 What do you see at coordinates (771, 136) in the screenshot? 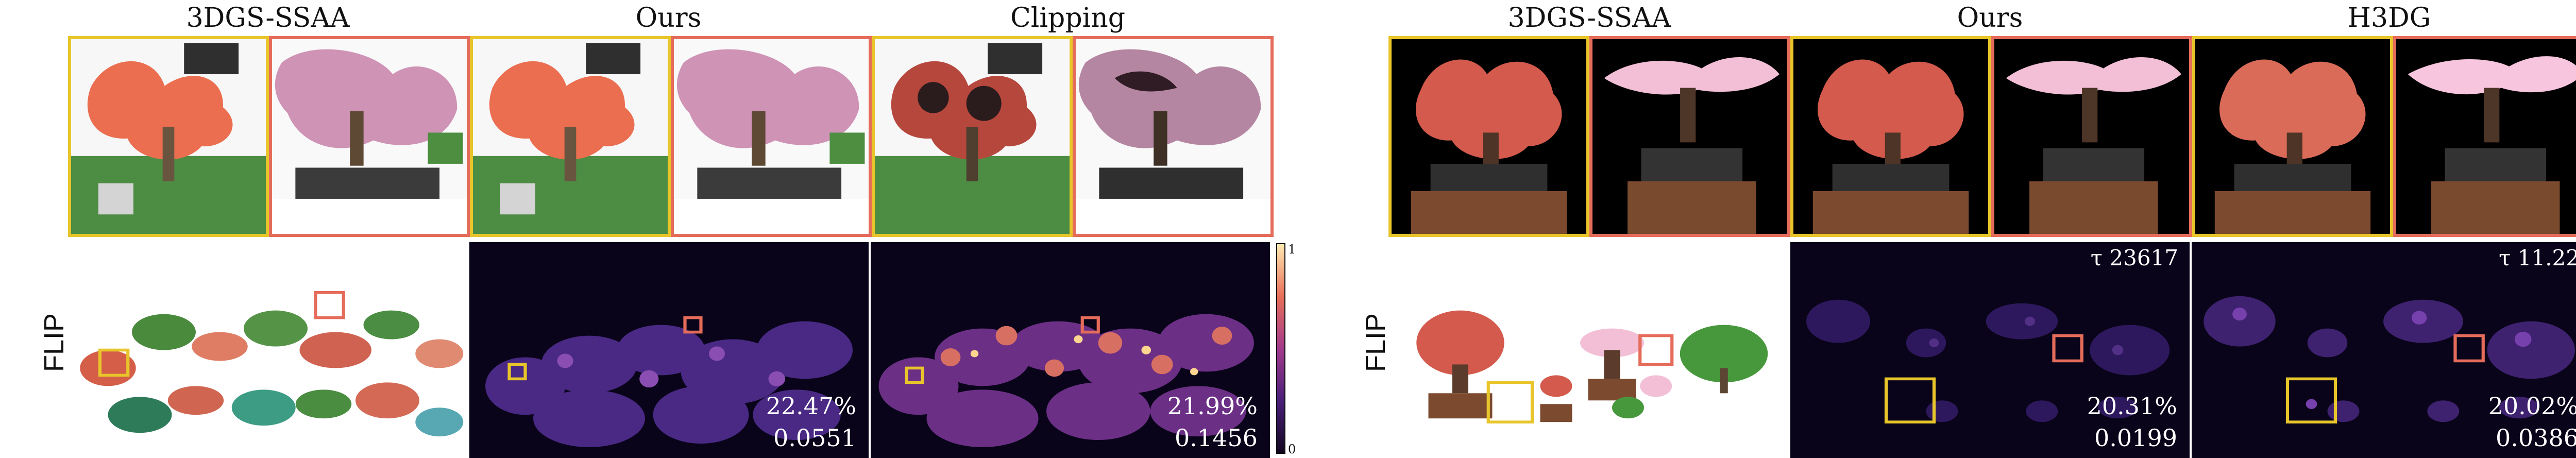
I see `left-ours-red-crop` at bounding box center [771, 136].